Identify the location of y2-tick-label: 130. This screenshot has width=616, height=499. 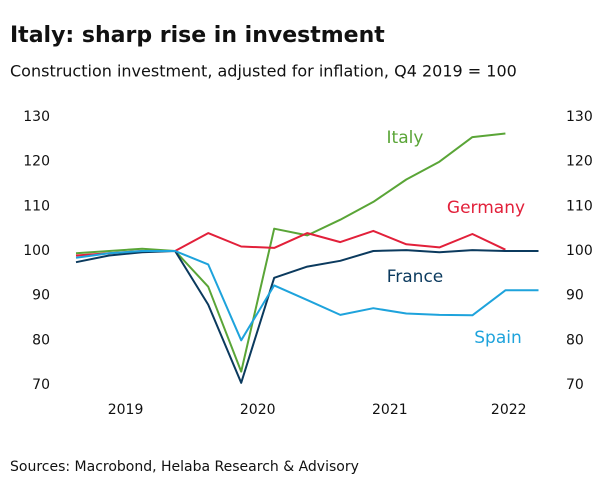
(579, 117).